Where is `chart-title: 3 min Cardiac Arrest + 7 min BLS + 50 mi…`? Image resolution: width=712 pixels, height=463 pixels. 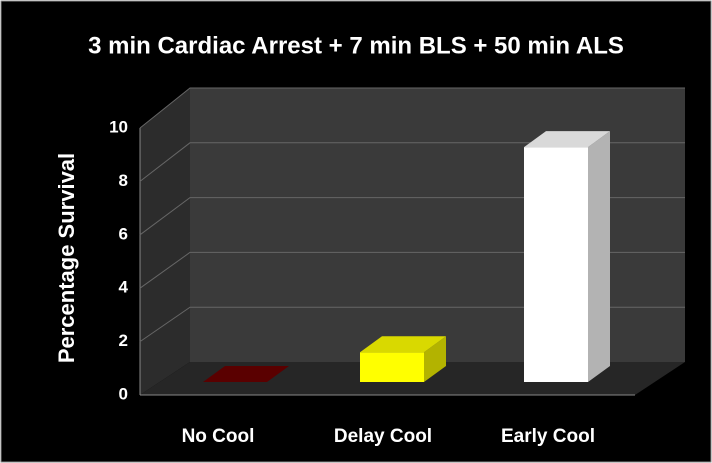
chart-title: 3 min Cardiac Arrest + 7 min BLS + 50 mi… is located at coordinates (356, 45).